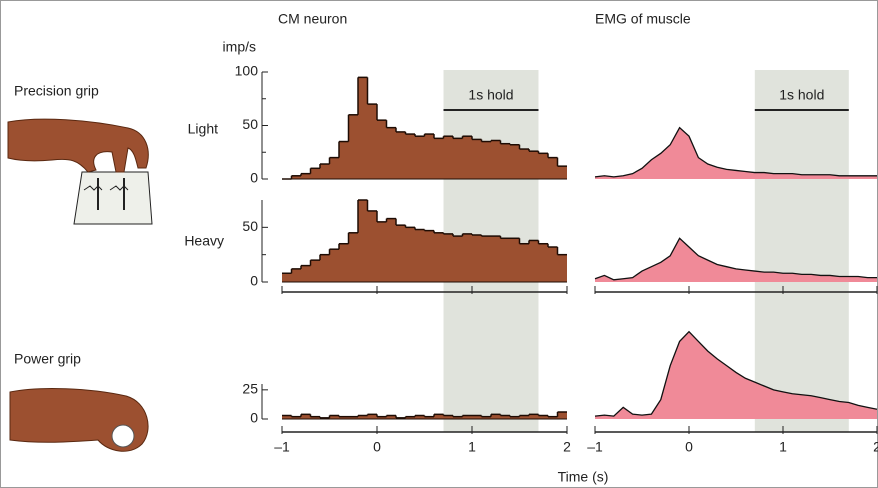 The width and height of the screenshot is (878, 488). I want to click on column-title: EMG of muscle, so click(643, 19).